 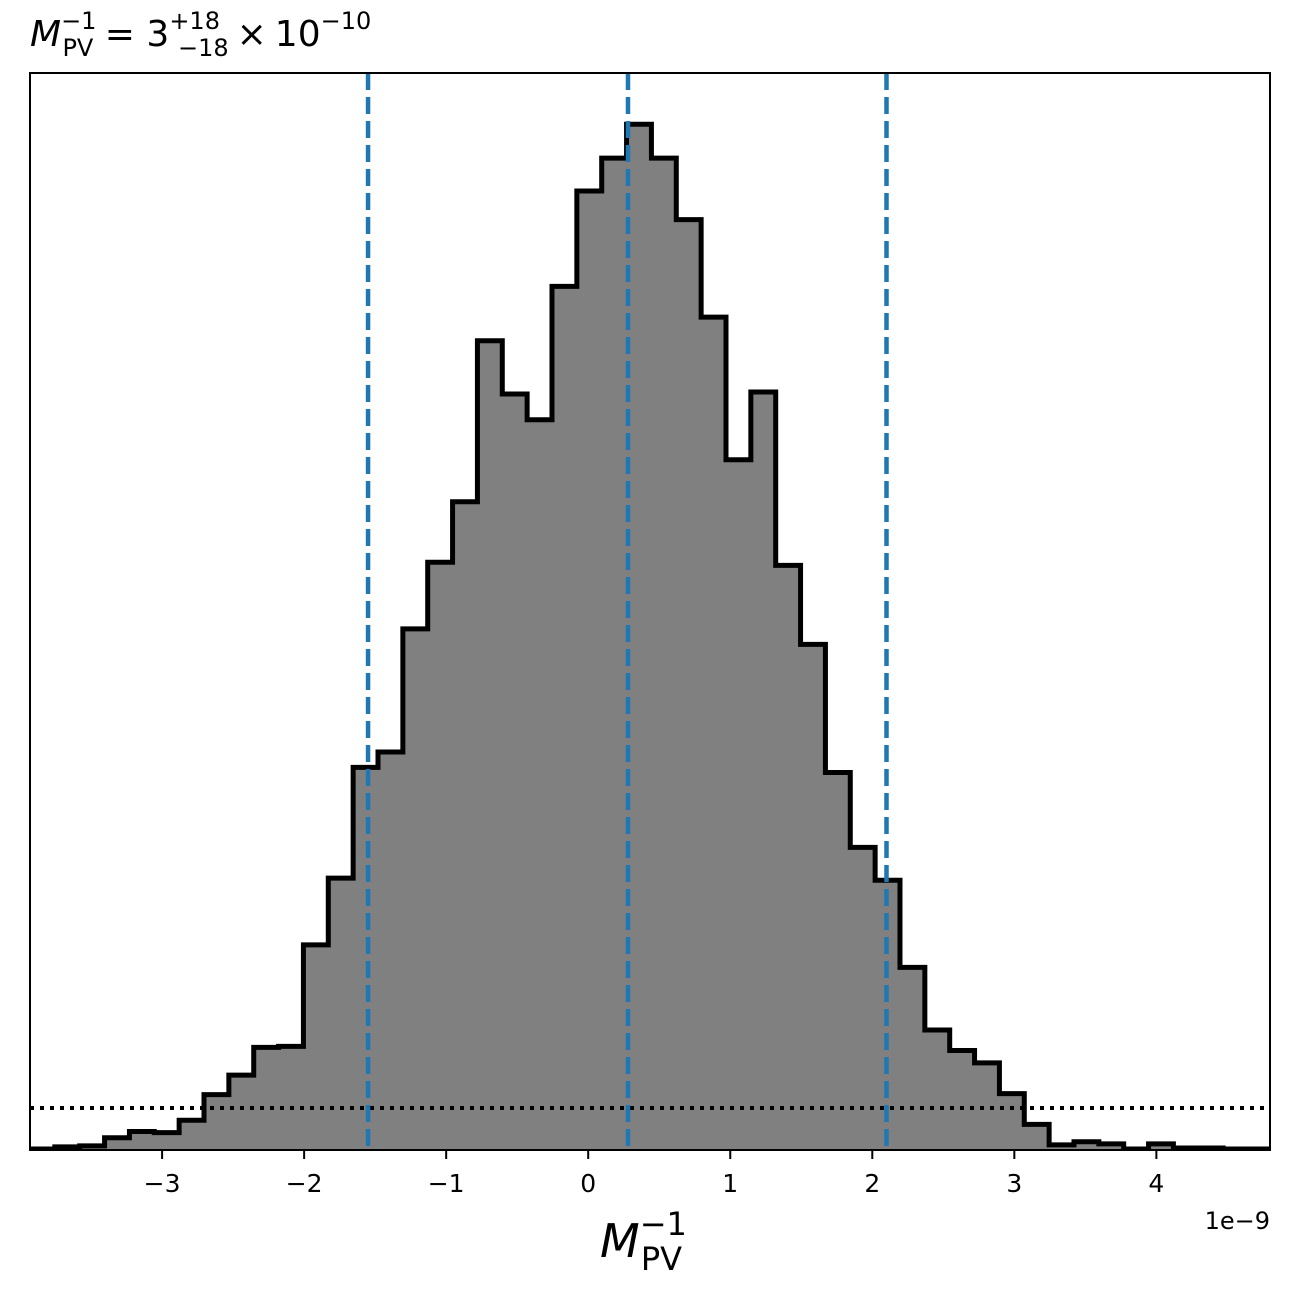 I want to click on title-sub: PV, so click(x=77, y=48).